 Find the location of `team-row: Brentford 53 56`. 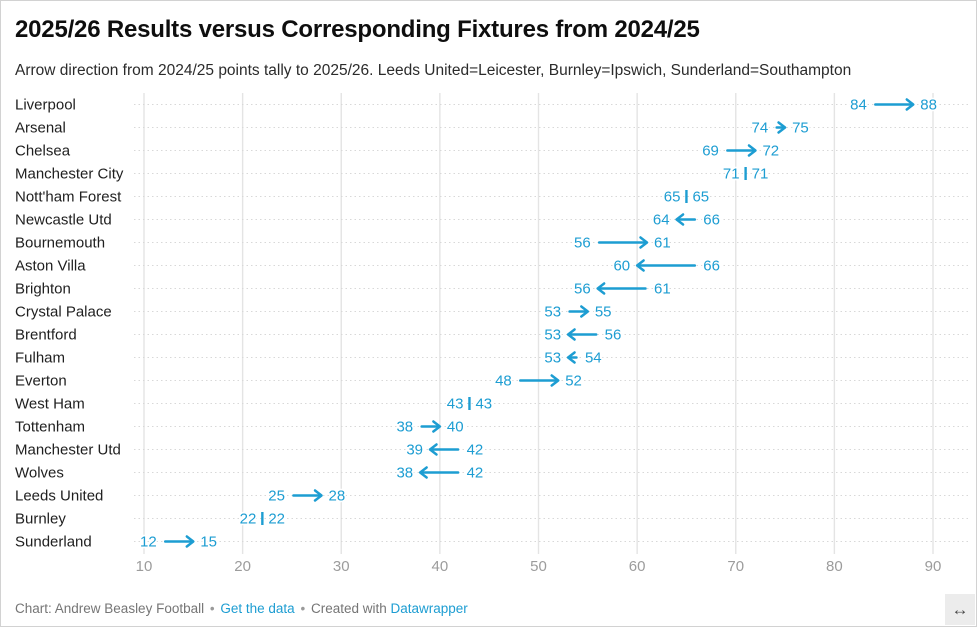

team-row: Brentford 53 56 is located at coordinates (492, 335).